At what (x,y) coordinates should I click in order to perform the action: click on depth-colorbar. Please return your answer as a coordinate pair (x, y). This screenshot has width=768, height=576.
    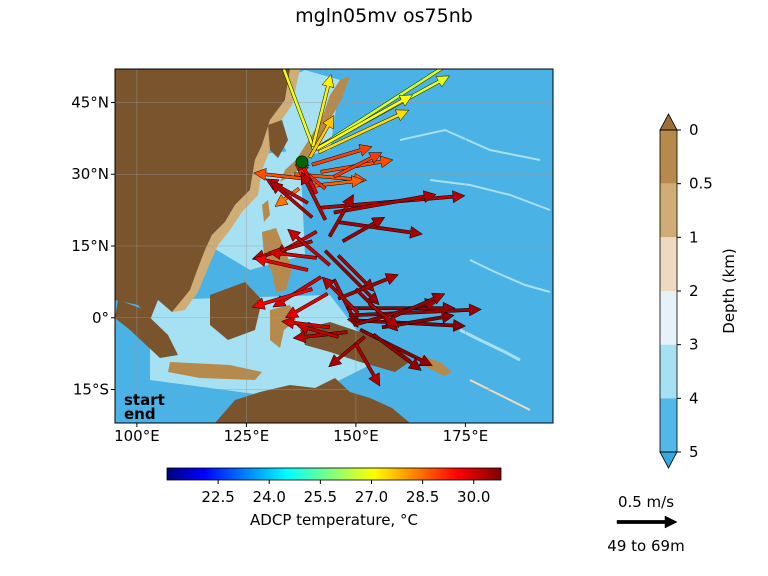
    Looking at the image, I should click on (668, 291).